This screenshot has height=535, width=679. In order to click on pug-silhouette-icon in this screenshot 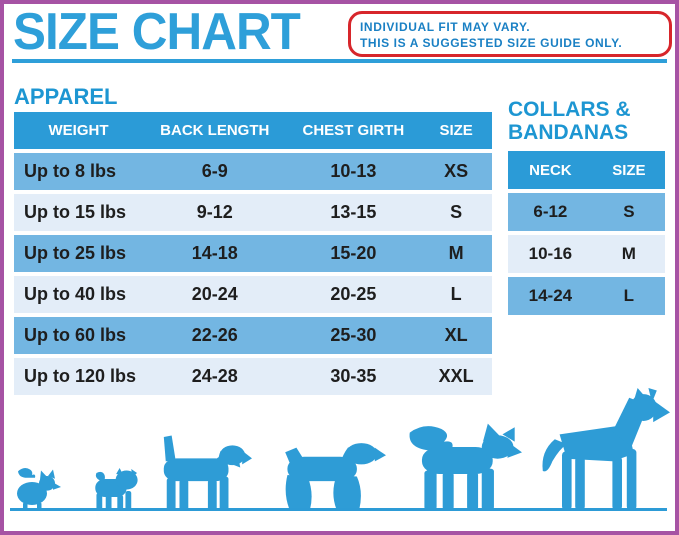, I will do `click(115, 485)`.